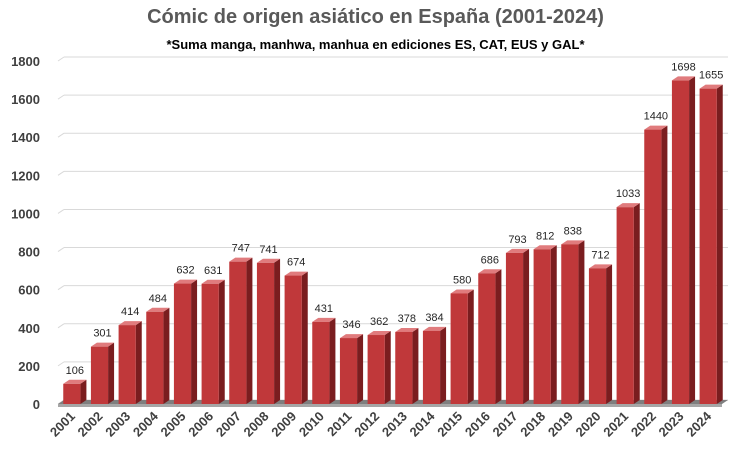  I want to click on data-label: 1440, so click(656, 117).